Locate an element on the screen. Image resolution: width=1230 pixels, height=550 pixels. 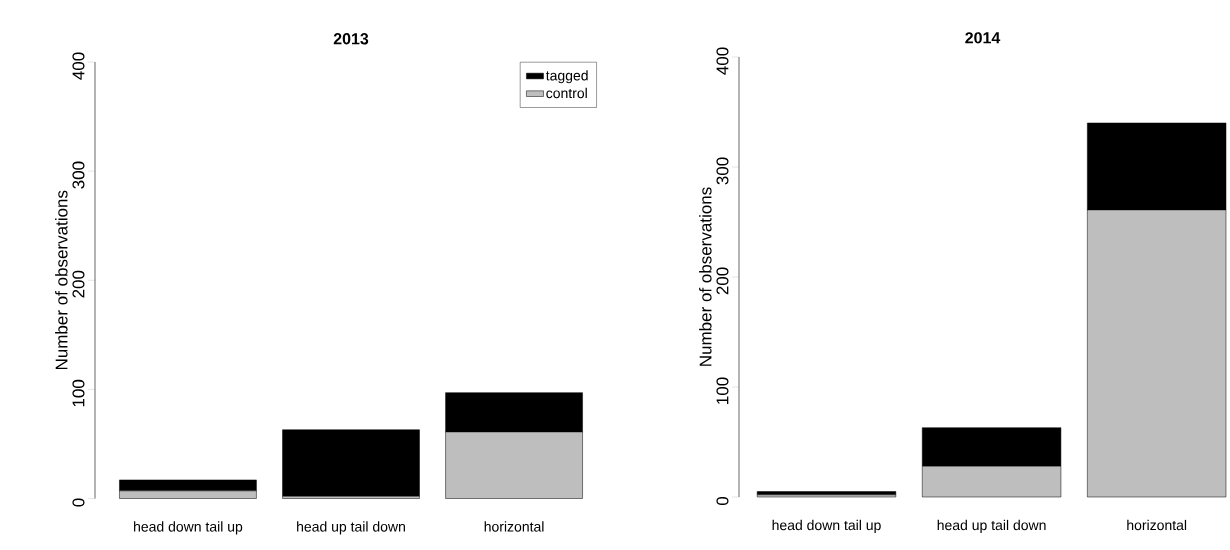
legend-label: control is located at coordinates (566, 93).